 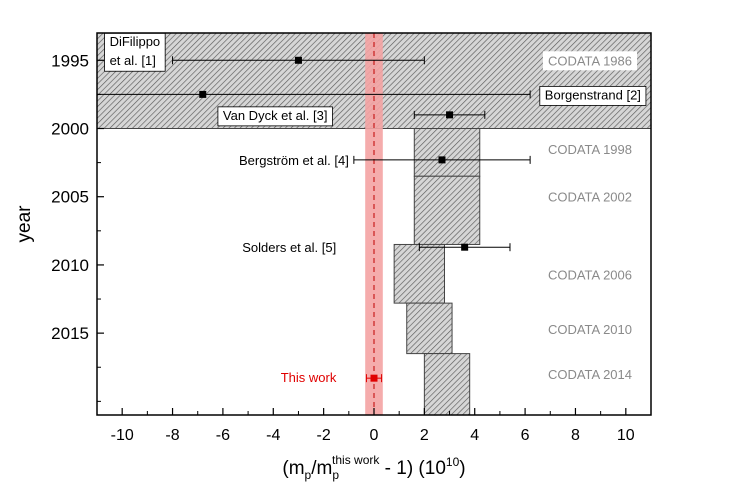 I want to click on this-work-marker, so click(x=374, y=378).